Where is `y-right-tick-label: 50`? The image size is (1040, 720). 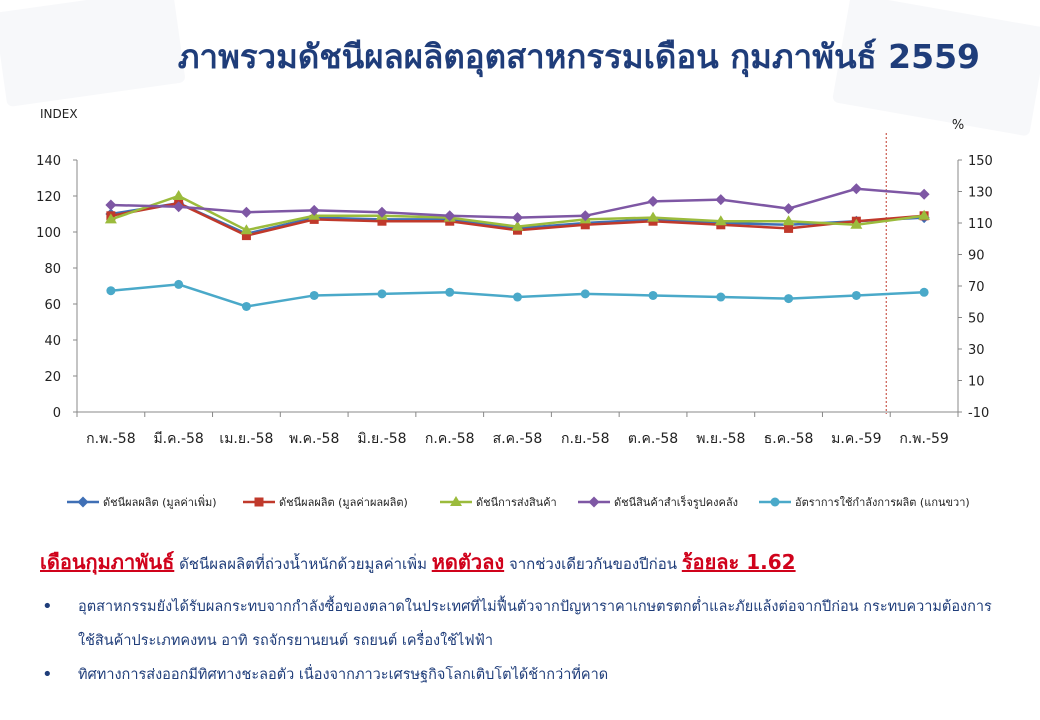 y-right-tick-label: 50 is located at coordinates (976, 319).